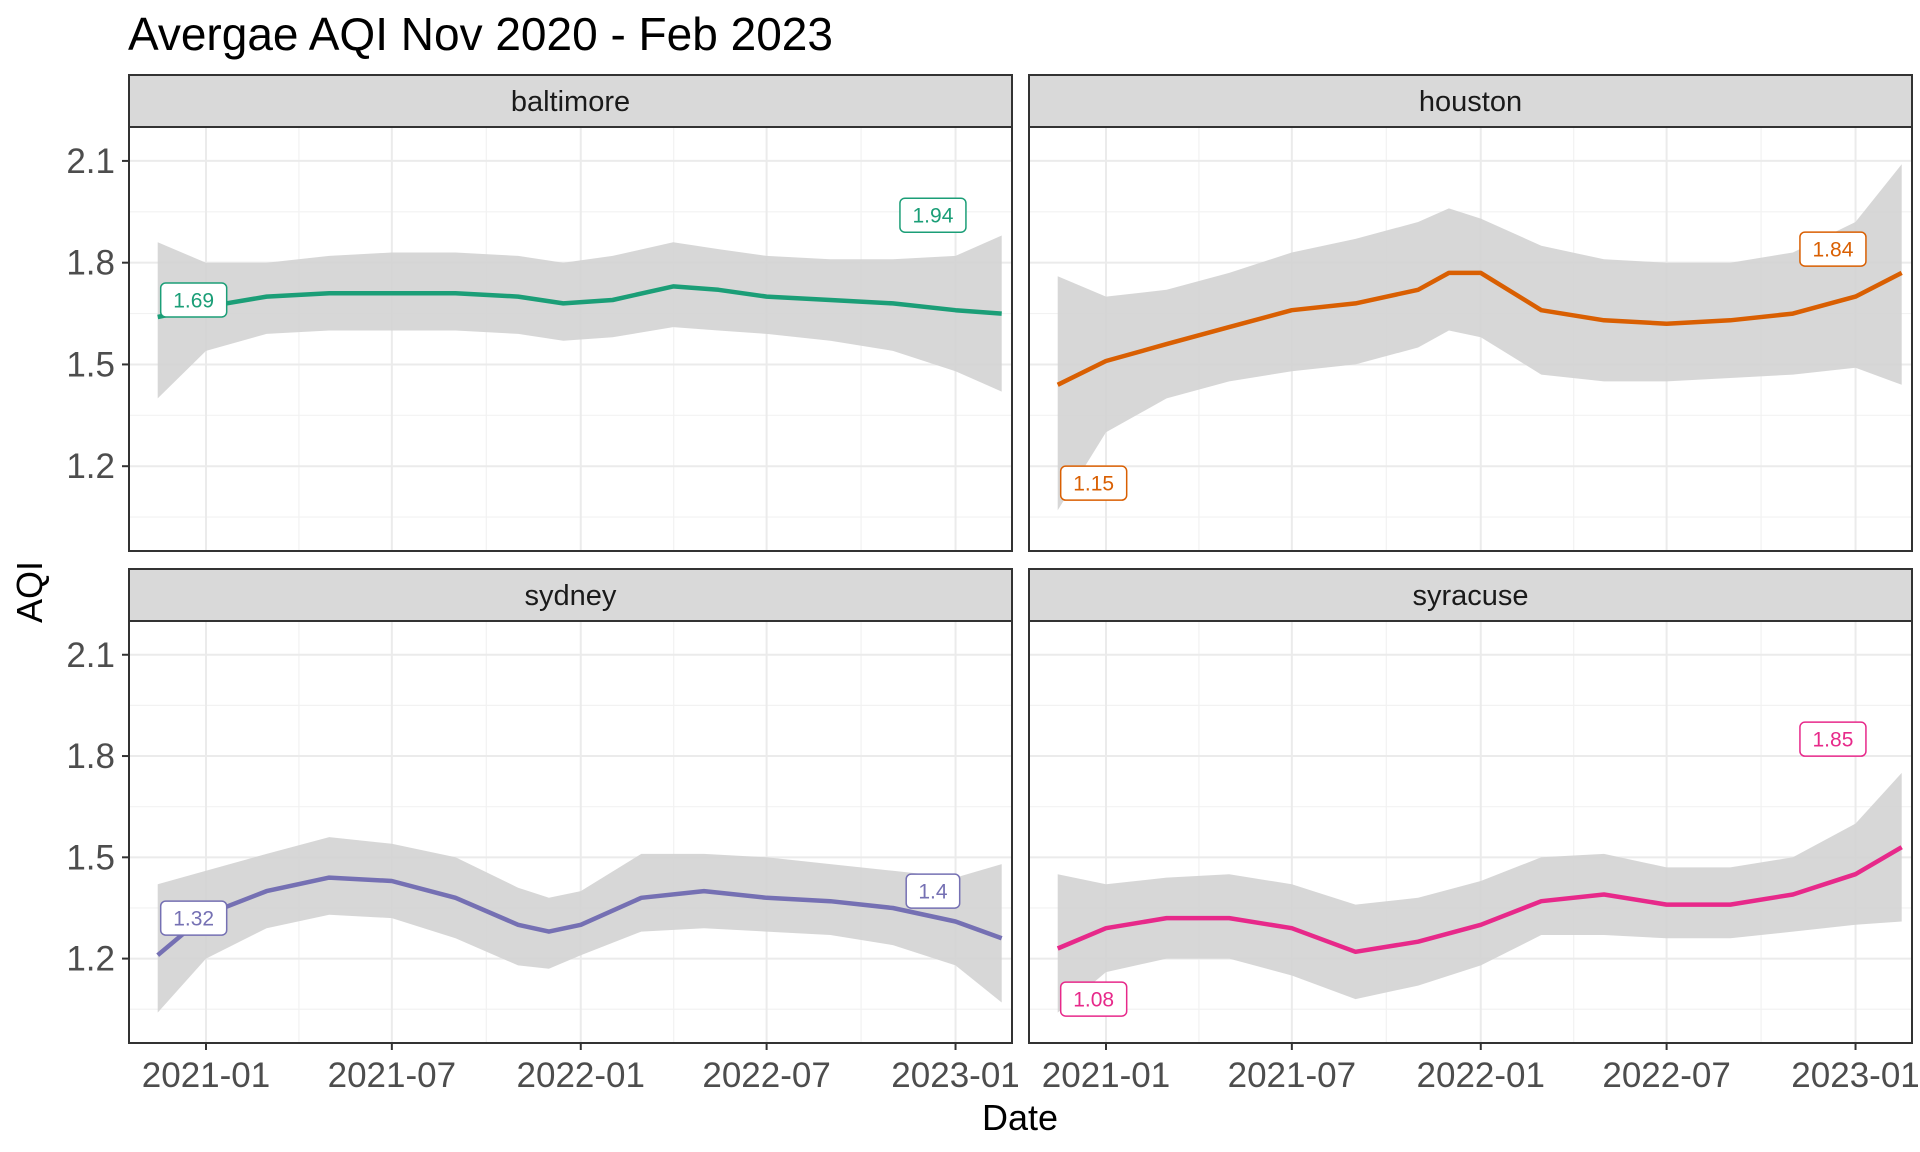  I want to click on series-line-houston, so click(1479, 328).